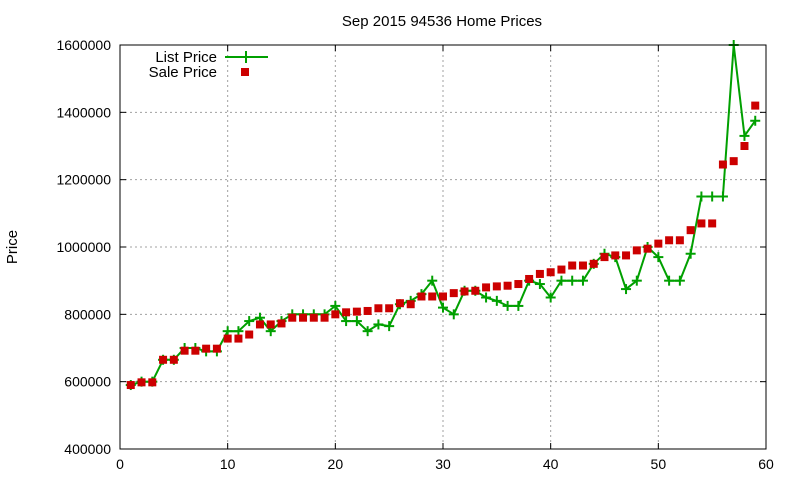 This screenshot has height=480, width=800. Describe the element at coordinates (83, 112) in the screenshot. I see `y-tick-label: 1400000` at that location.